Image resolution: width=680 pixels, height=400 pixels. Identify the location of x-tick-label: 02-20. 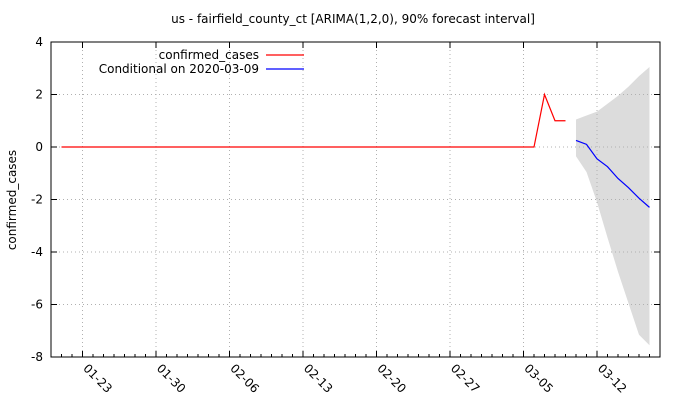
(391, 378).